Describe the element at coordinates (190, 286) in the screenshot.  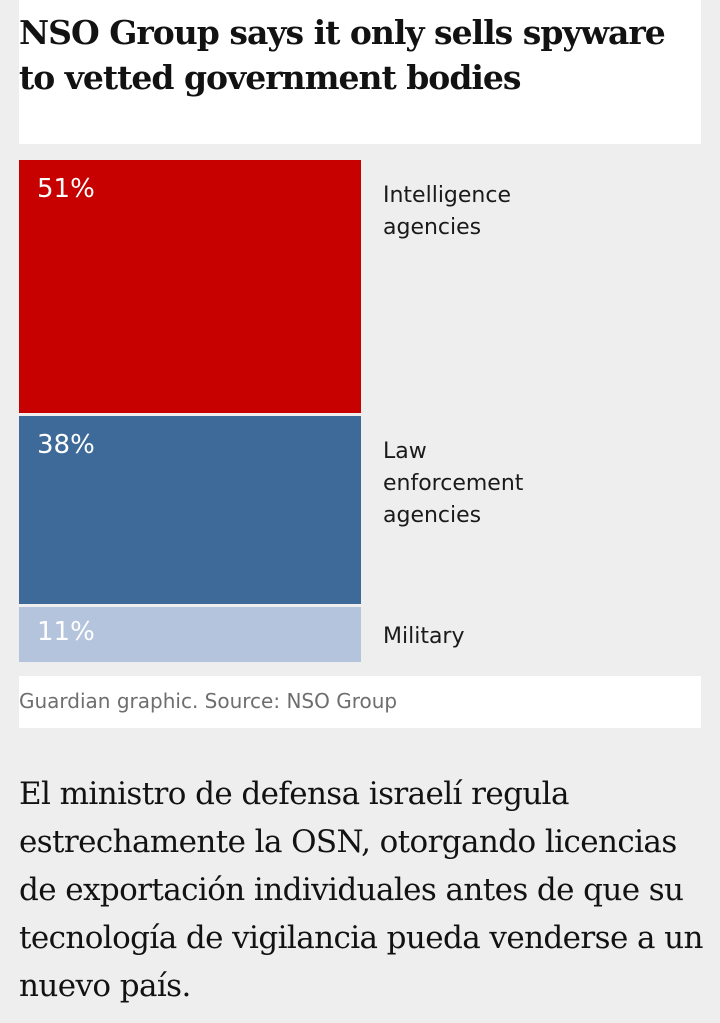
I see `bar-segment-intelligence-agencies: 51%` at that location.